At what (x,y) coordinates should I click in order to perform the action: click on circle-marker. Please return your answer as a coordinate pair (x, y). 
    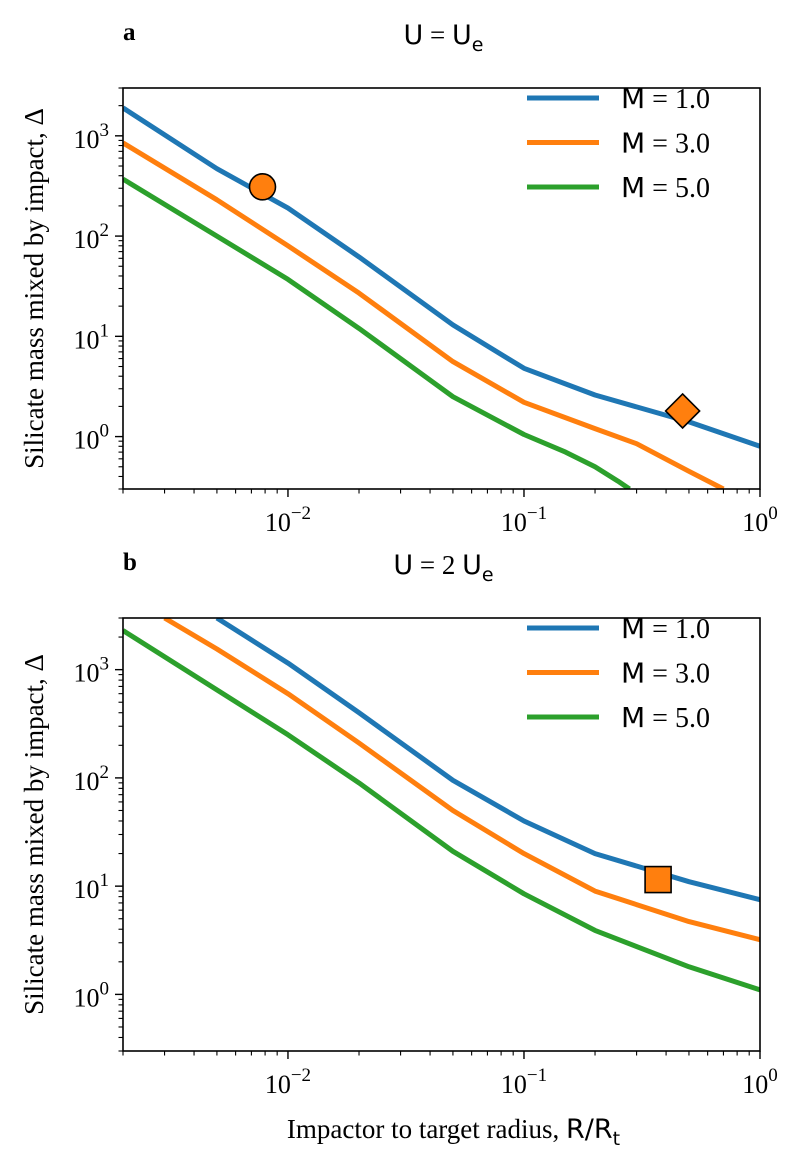
    Looking at the image, I should click on (262, 187).